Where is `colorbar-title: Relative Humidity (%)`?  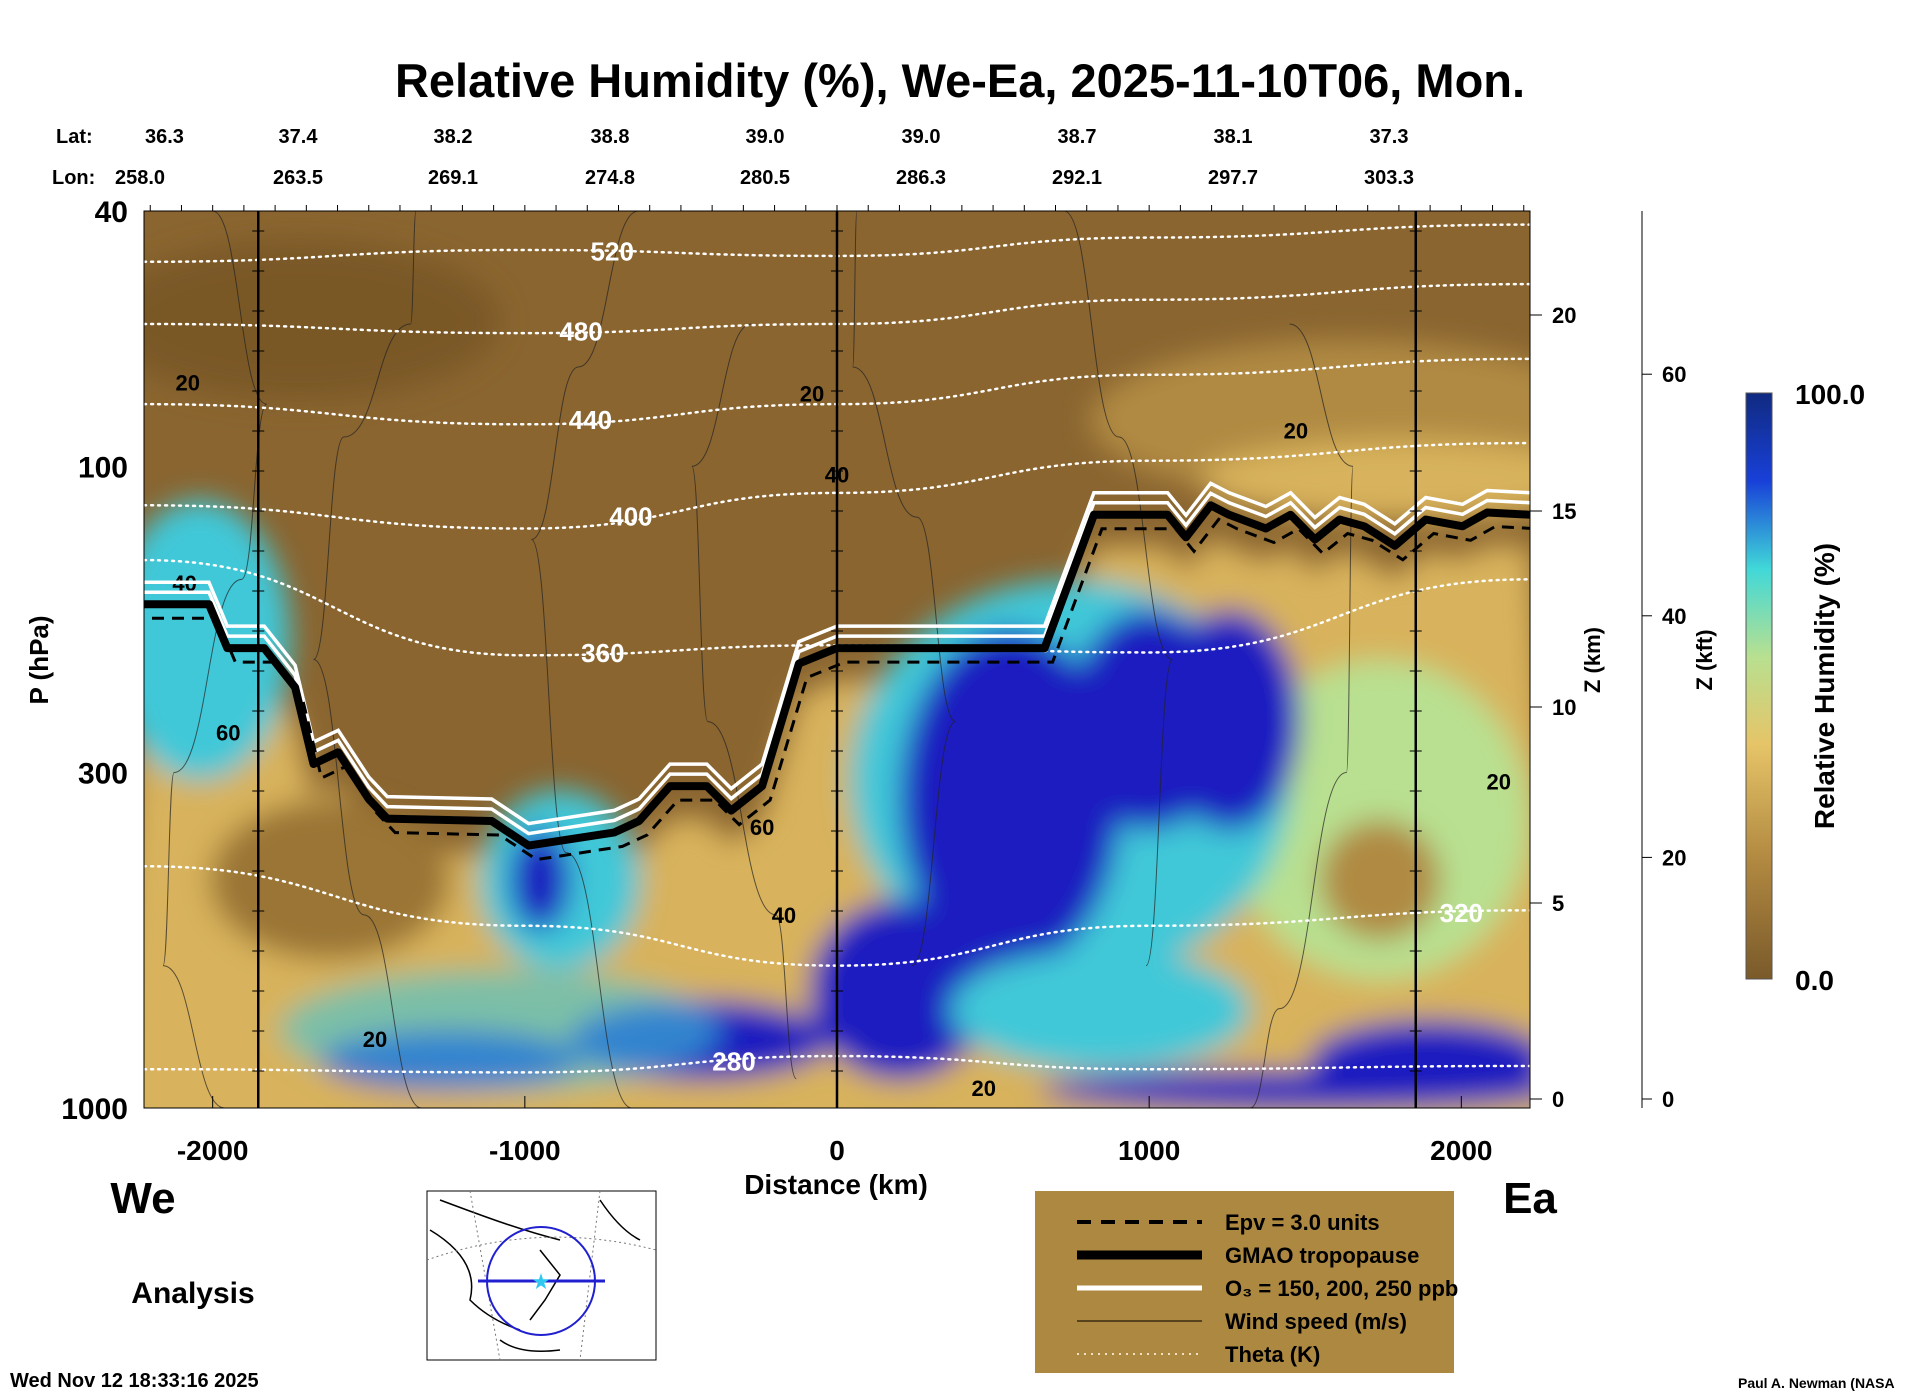
colorbar-title: Relative Humidity (%) is located at coordinates (1824, 686).